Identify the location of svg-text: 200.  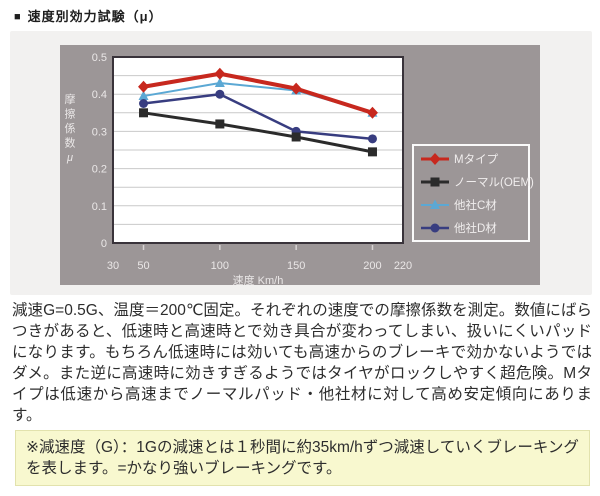
(372, 266).